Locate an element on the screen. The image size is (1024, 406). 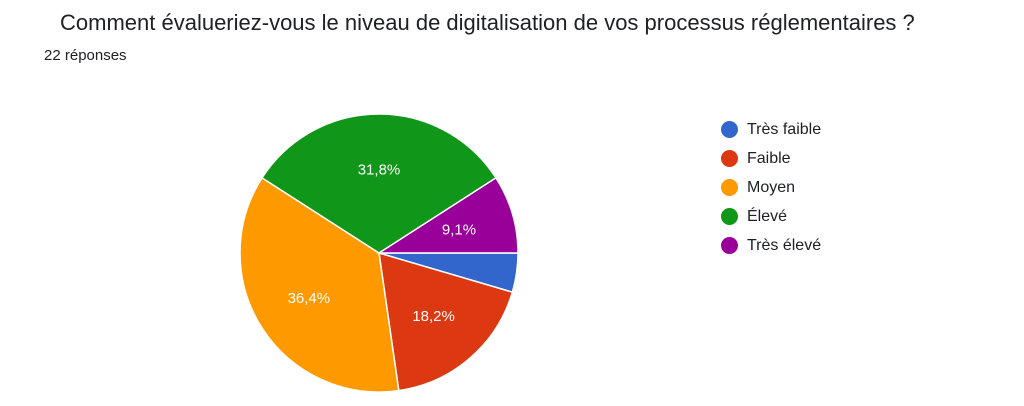
legend-item: Faible is located at coordinates (771, 158).